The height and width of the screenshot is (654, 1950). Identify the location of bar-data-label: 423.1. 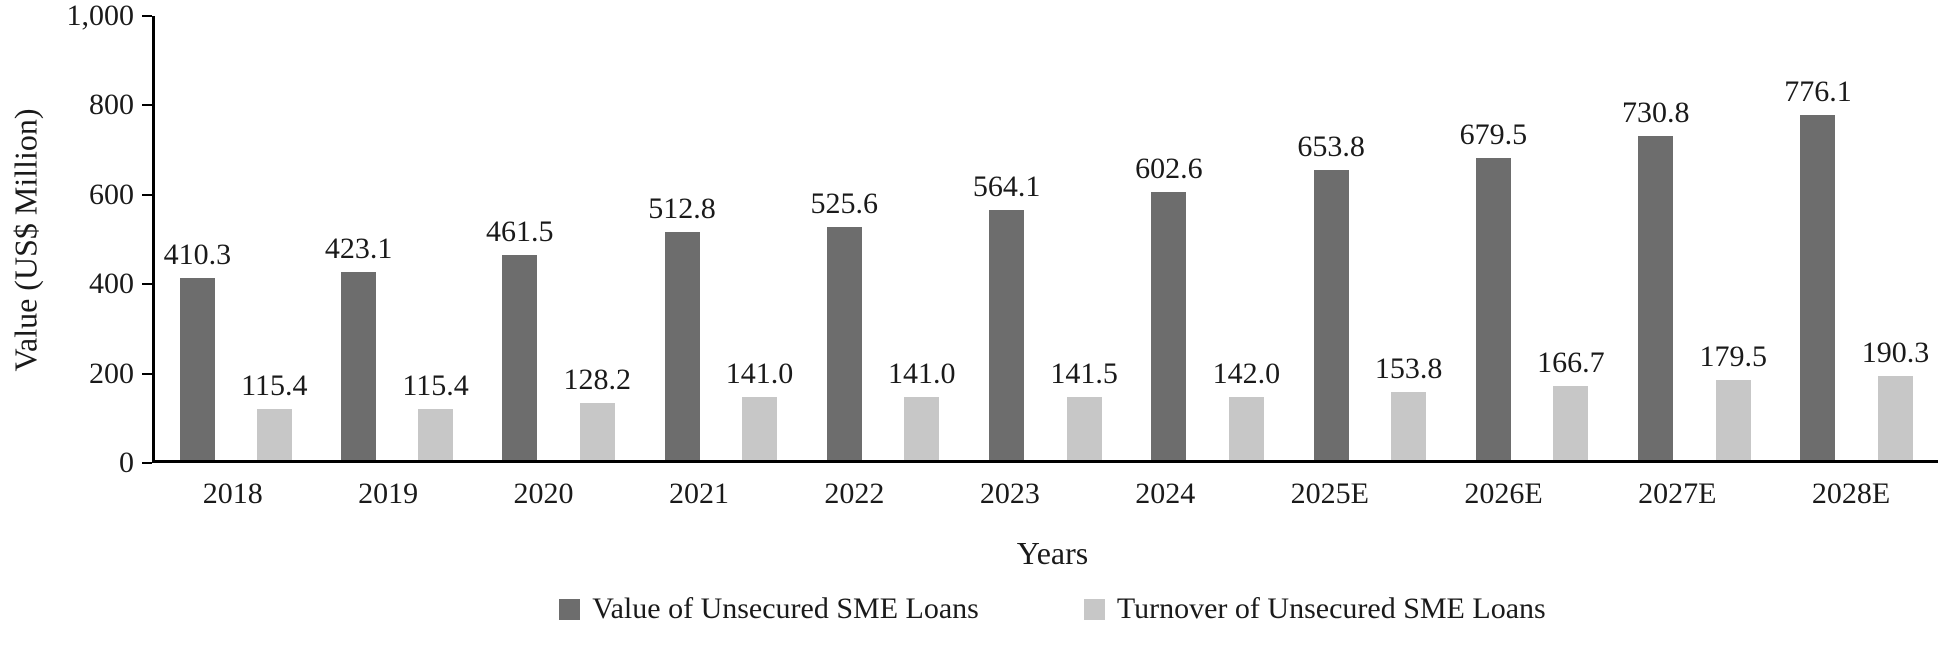
(358, 249).